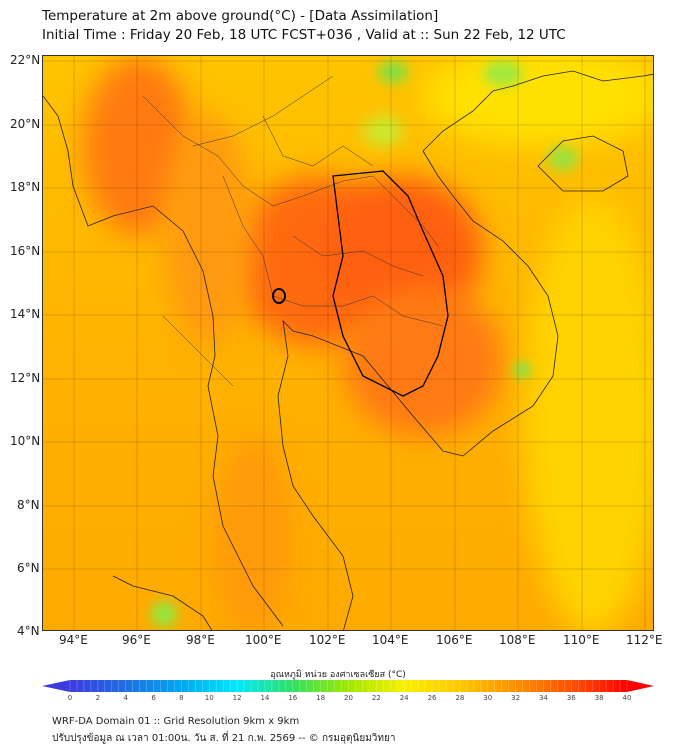 Image resolution: width=676 pixels, height=756 pixels. I want to click on colorbar, so click(348, 686).